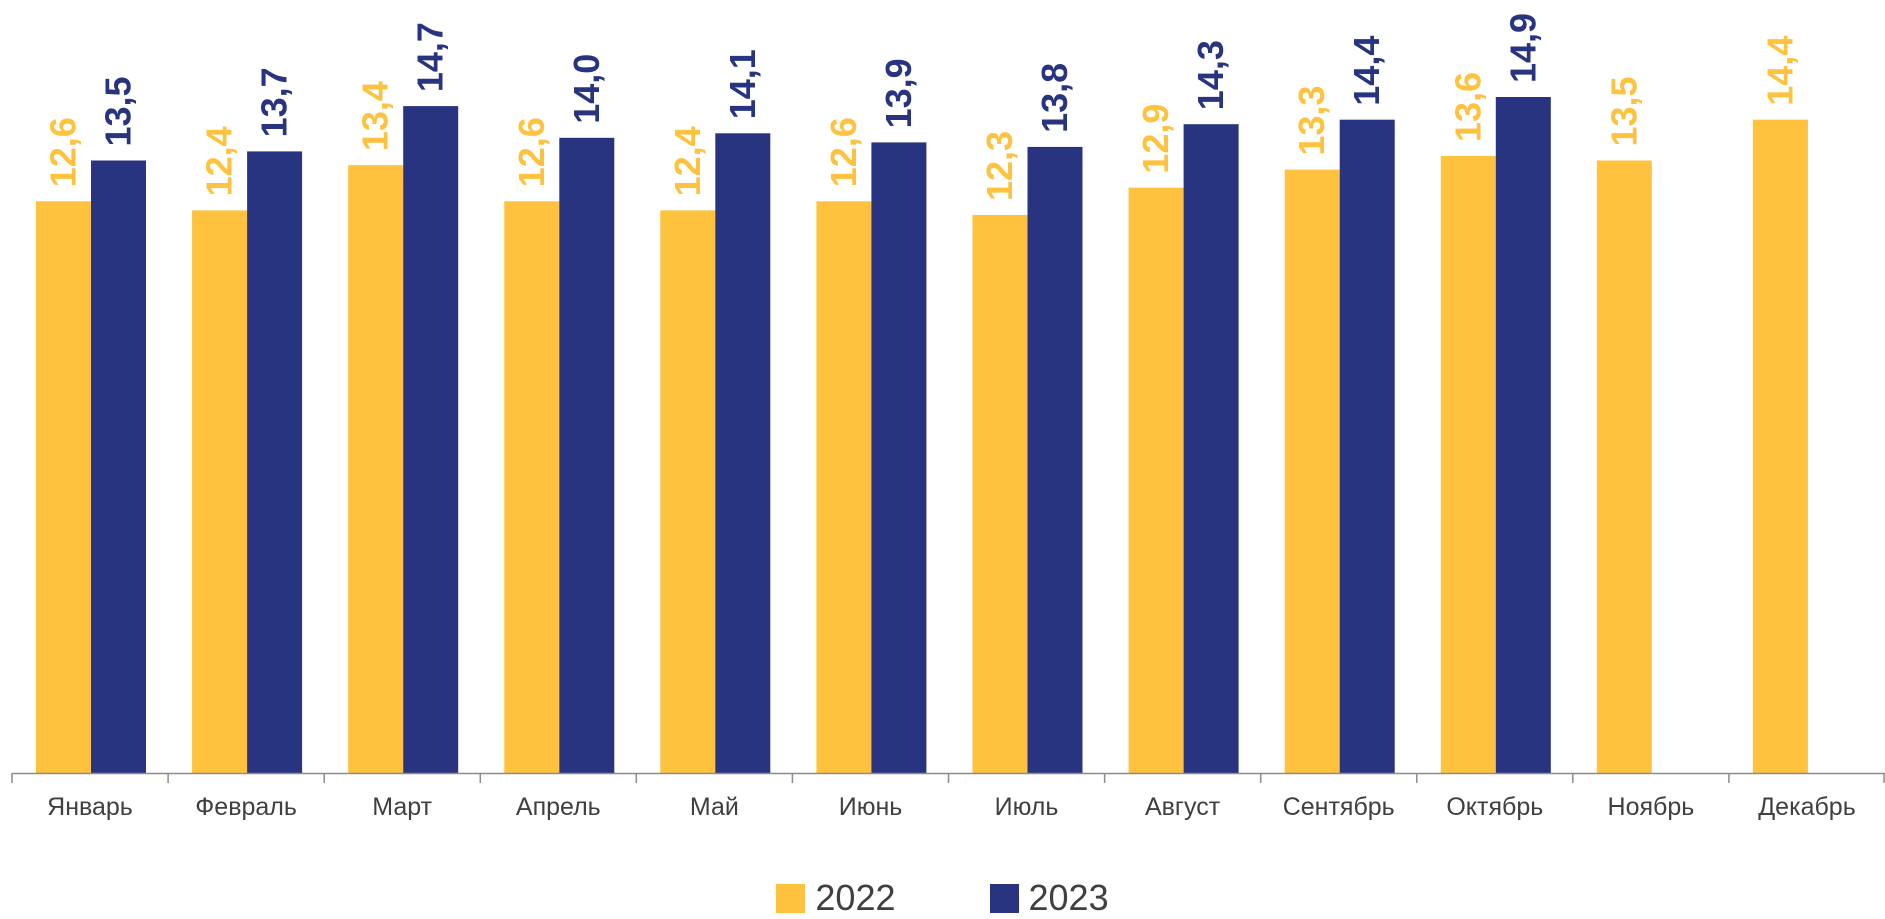  I want to click on x-tick-label-6: Июнь, so click(871, 807).